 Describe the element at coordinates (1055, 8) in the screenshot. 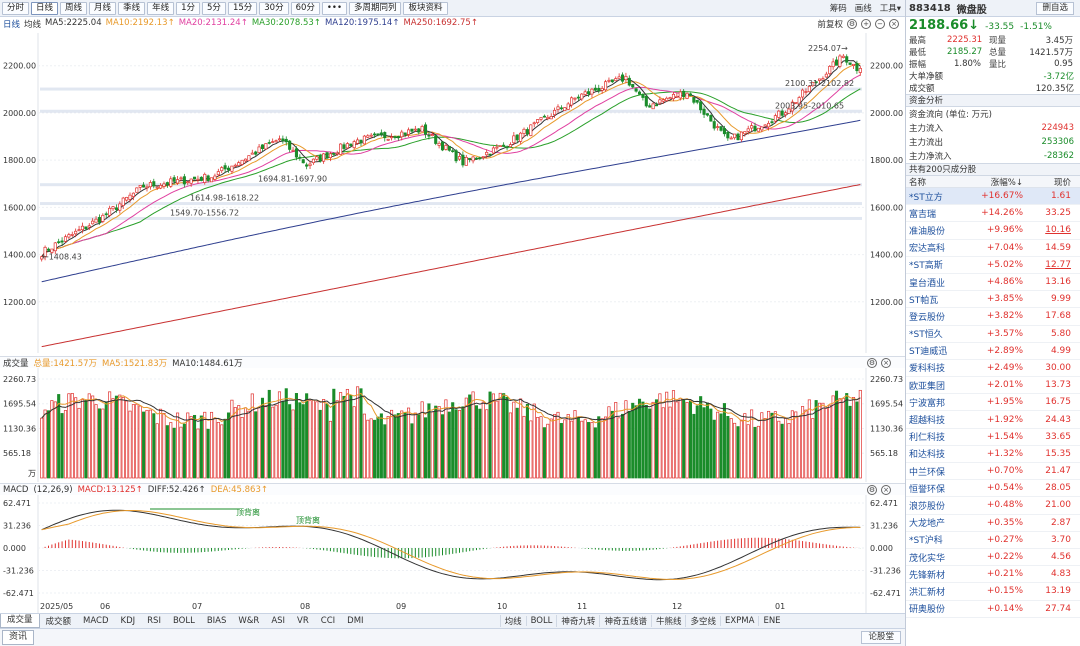

I see `remove-watchlist-button: 删自选` at that location.